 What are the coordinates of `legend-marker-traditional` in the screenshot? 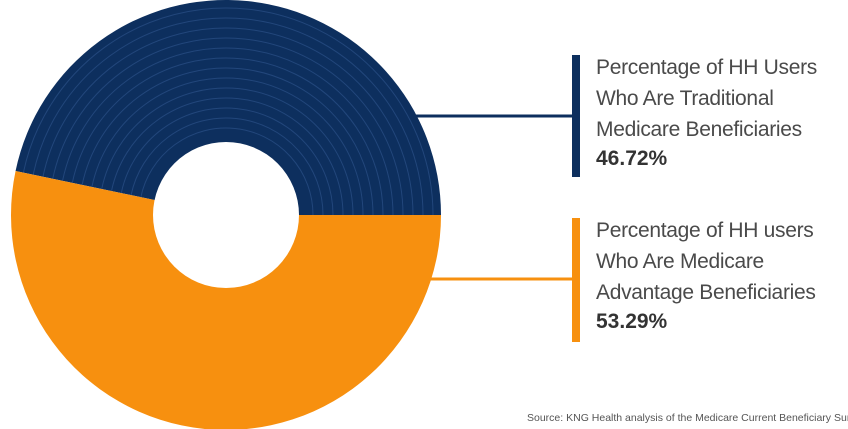 It's located at (576, 116).